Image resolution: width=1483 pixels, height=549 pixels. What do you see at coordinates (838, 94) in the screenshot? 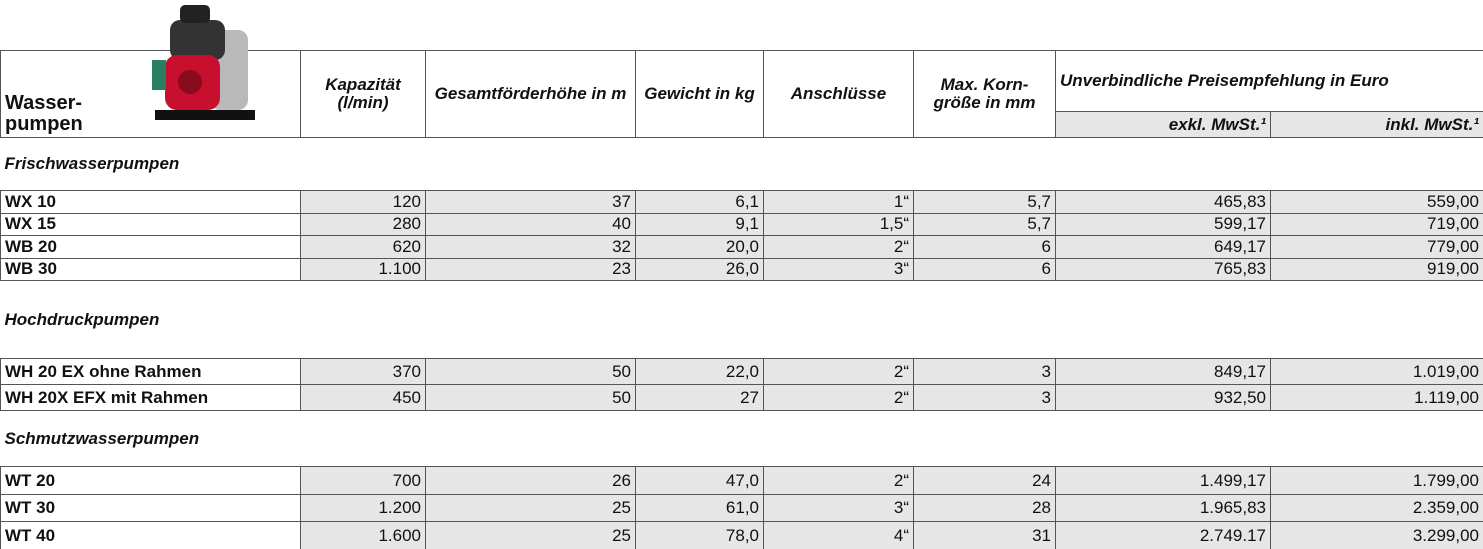
I see `column-header: Anschlüsse` at bounding box center [838, 94].